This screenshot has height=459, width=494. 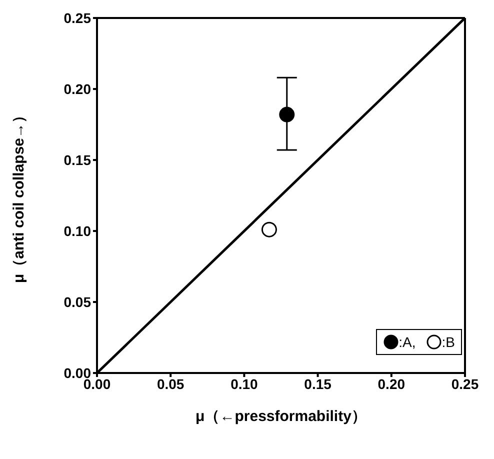 I want to click on y-tick-label: 0.10, so click(x=78, y=230).